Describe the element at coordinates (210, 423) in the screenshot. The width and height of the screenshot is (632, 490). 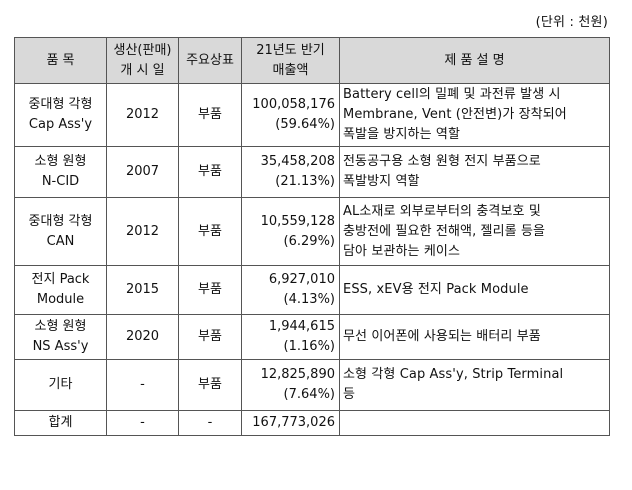
I see `total-brand-cell: -` at that location.